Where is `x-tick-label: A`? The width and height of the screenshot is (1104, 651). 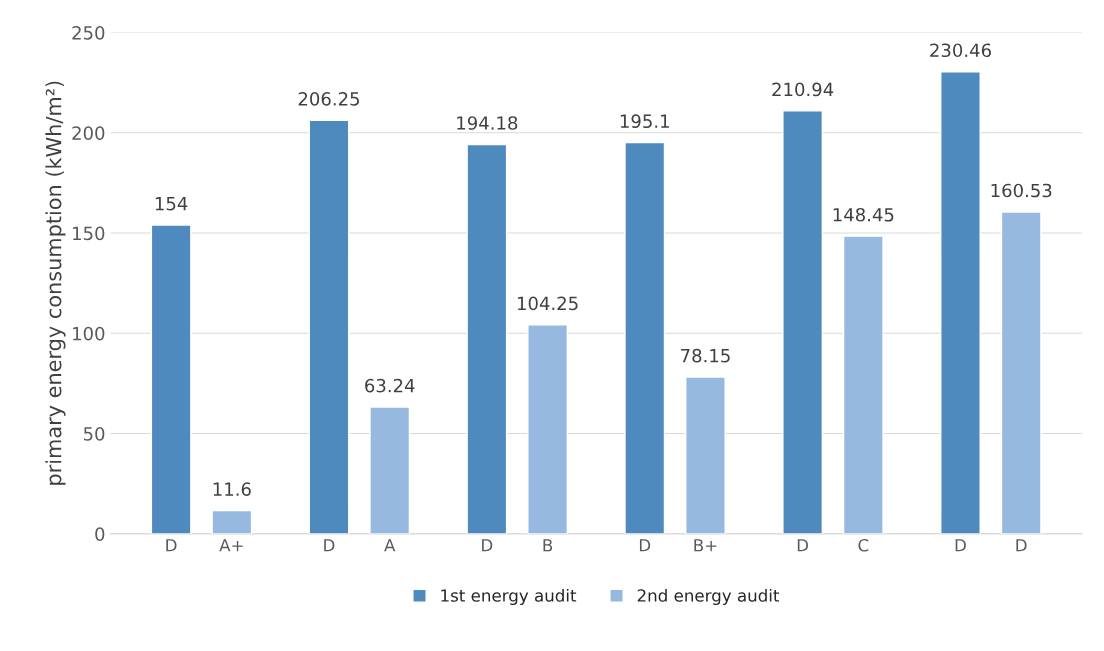 x-tick-label: A is located at coordinates (390, 545).